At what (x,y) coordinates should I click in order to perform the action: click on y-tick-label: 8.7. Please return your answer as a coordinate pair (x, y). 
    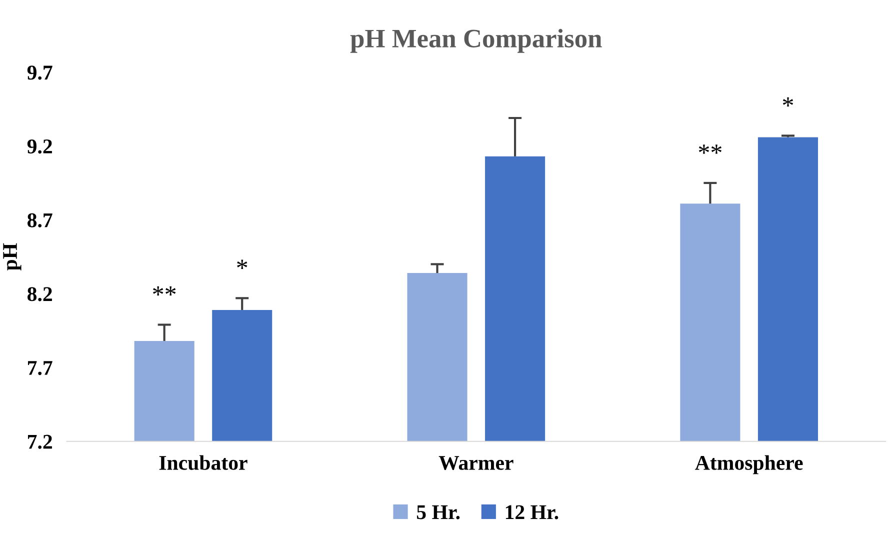
    Looking at the image, I should click on (40, 220).